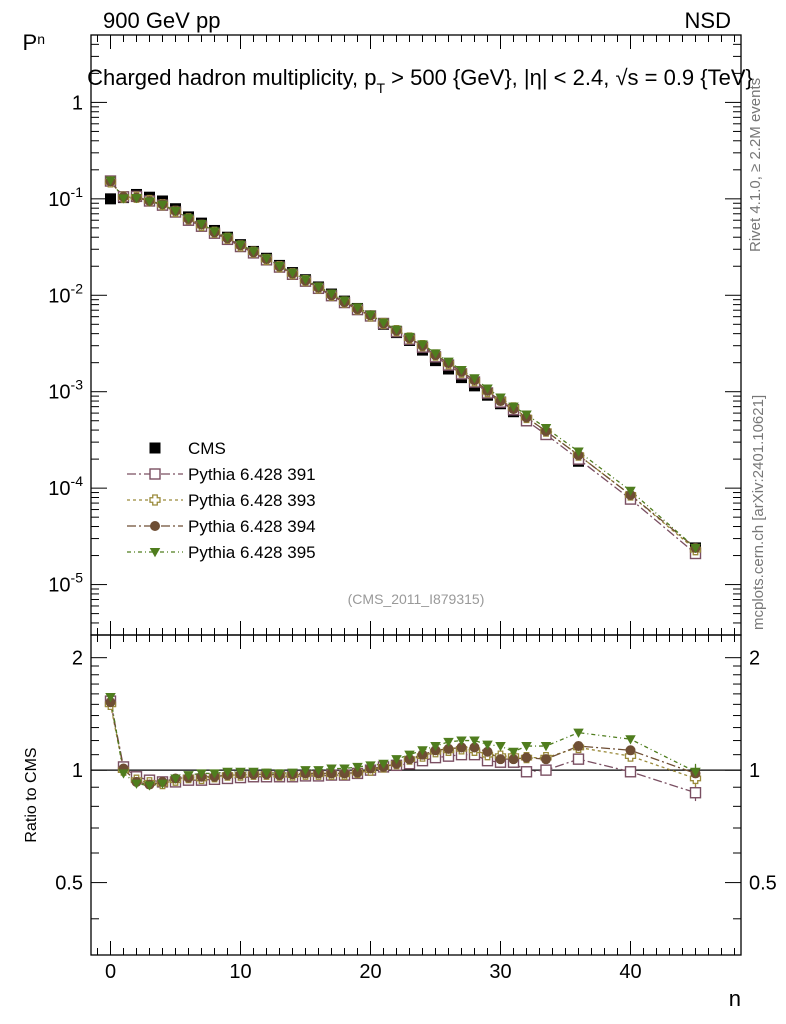 Image resolution: width=786 pixels, height=1024 pixels. I want to click on y-tick-label: 10⁻³, so click(65, 390).